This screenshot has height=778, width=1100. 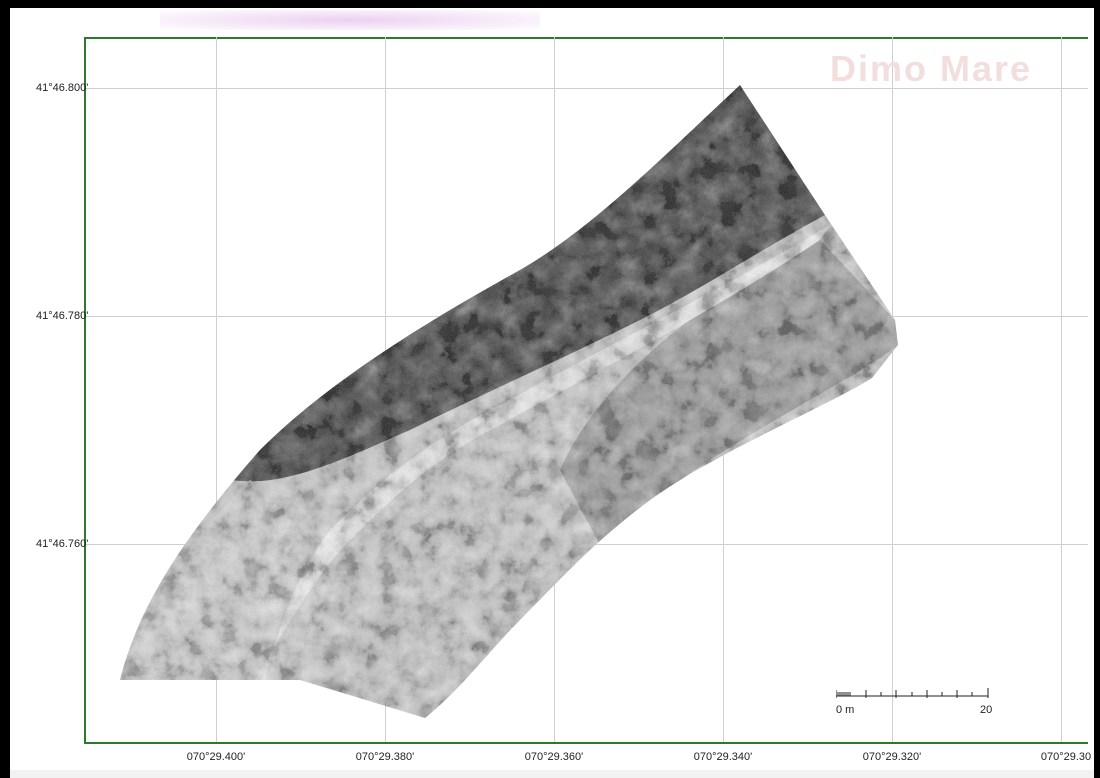 What do you see at coordinates (552, 774) in the screenshot?
I see `window-frame-bottom` at bounding box center [552, 774].